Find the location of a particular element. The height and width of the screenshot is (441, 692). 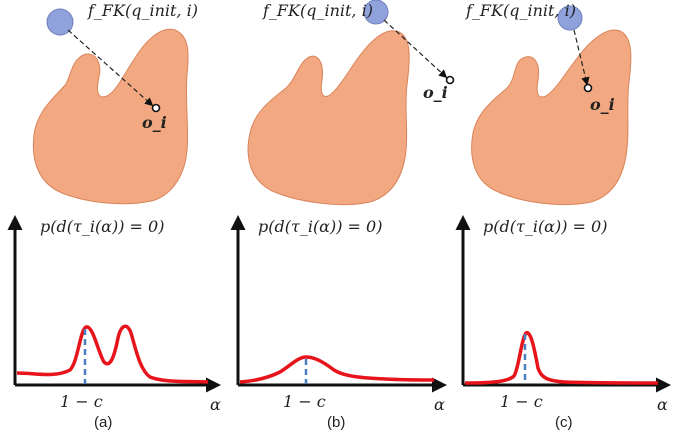

caption: (b) is located at coordinates (336, 422).